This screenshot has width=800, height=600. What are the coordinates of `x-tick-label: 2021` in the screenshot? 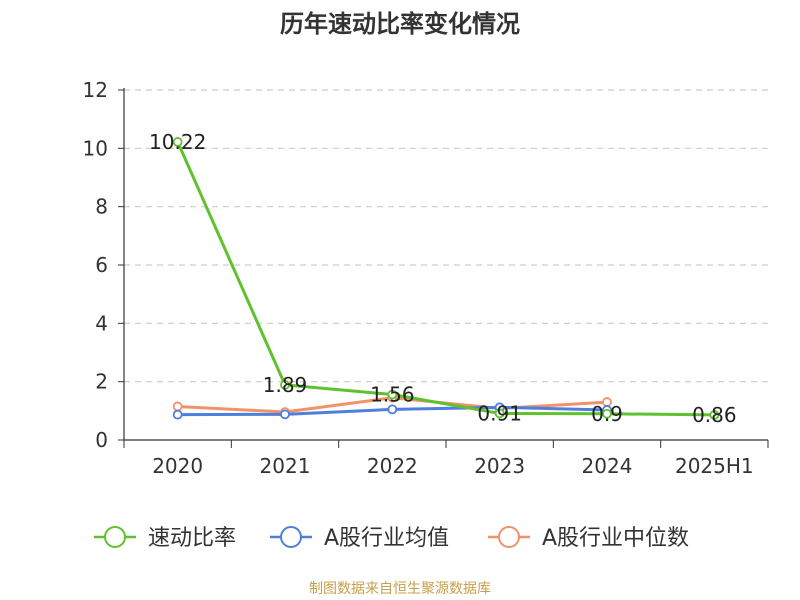 It's located at (285, 466).